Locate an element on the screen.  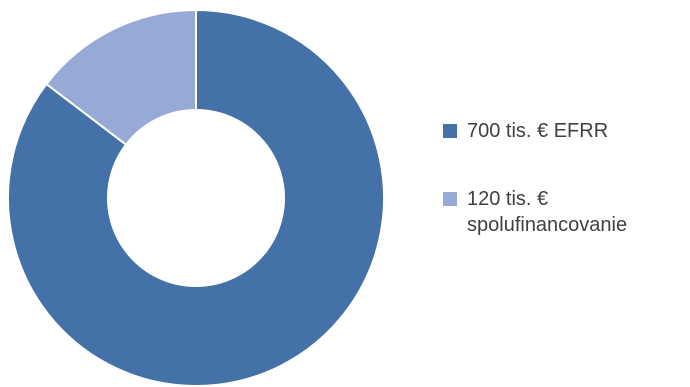
legend-label-efrr: 700 tis. € EFRR is located at coordinates (538, 131).